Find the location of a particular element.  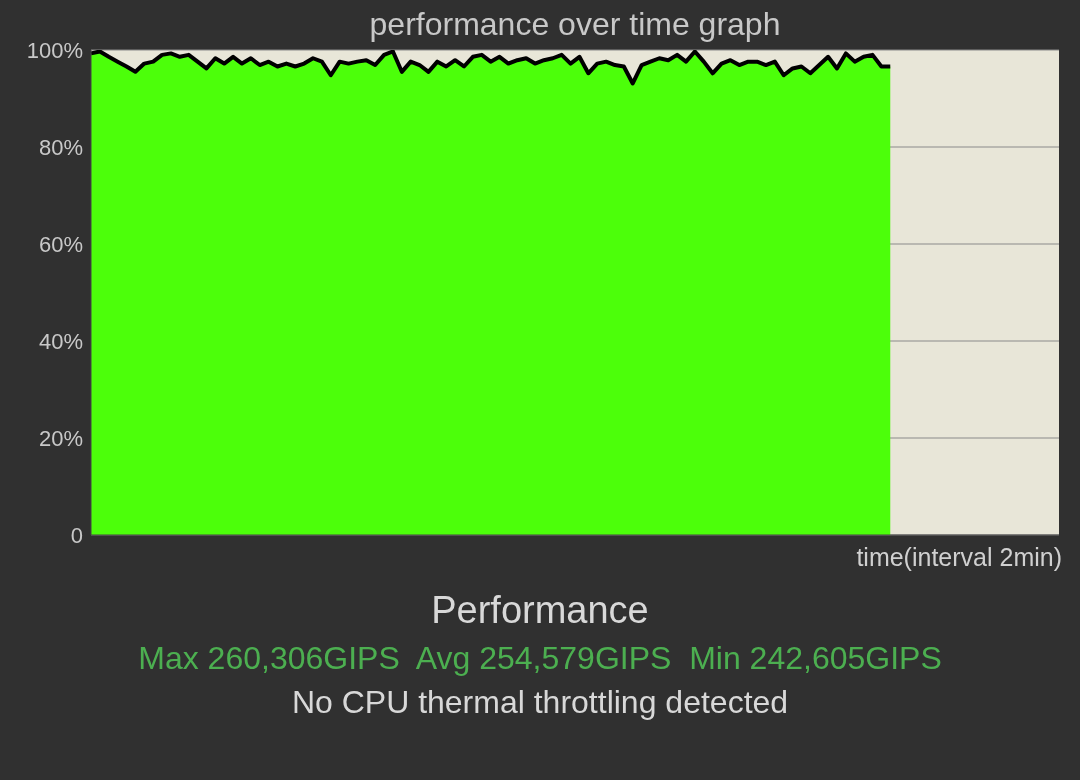

y-tick-label: 40% is located at coordinates (60, 341).